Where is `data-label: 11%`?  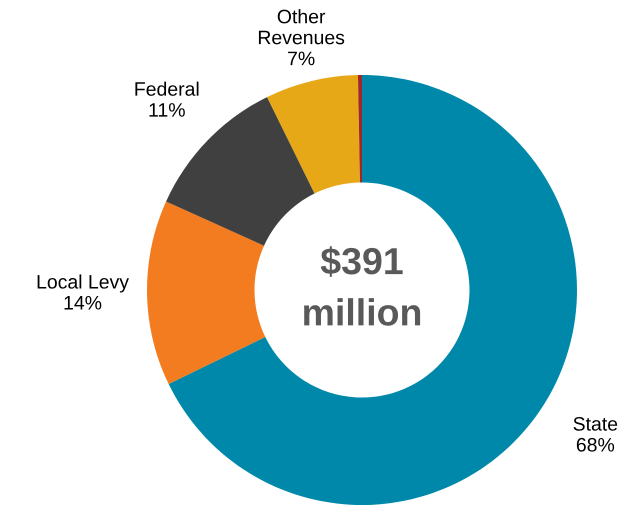
data-label: 11% is located at coordinates (167, 110).